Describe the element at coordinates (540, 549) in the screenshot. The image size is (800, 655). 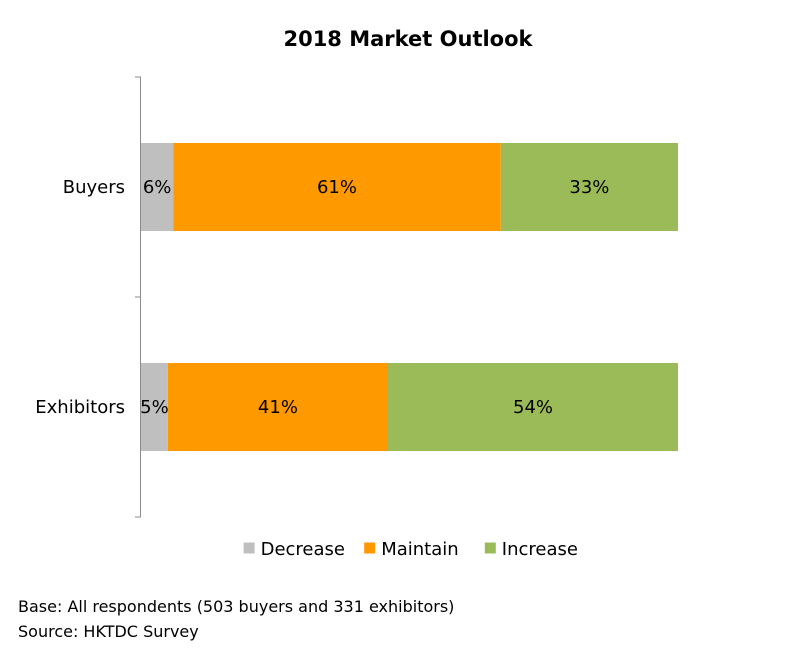
I see `legend-label: Increase` at that location.